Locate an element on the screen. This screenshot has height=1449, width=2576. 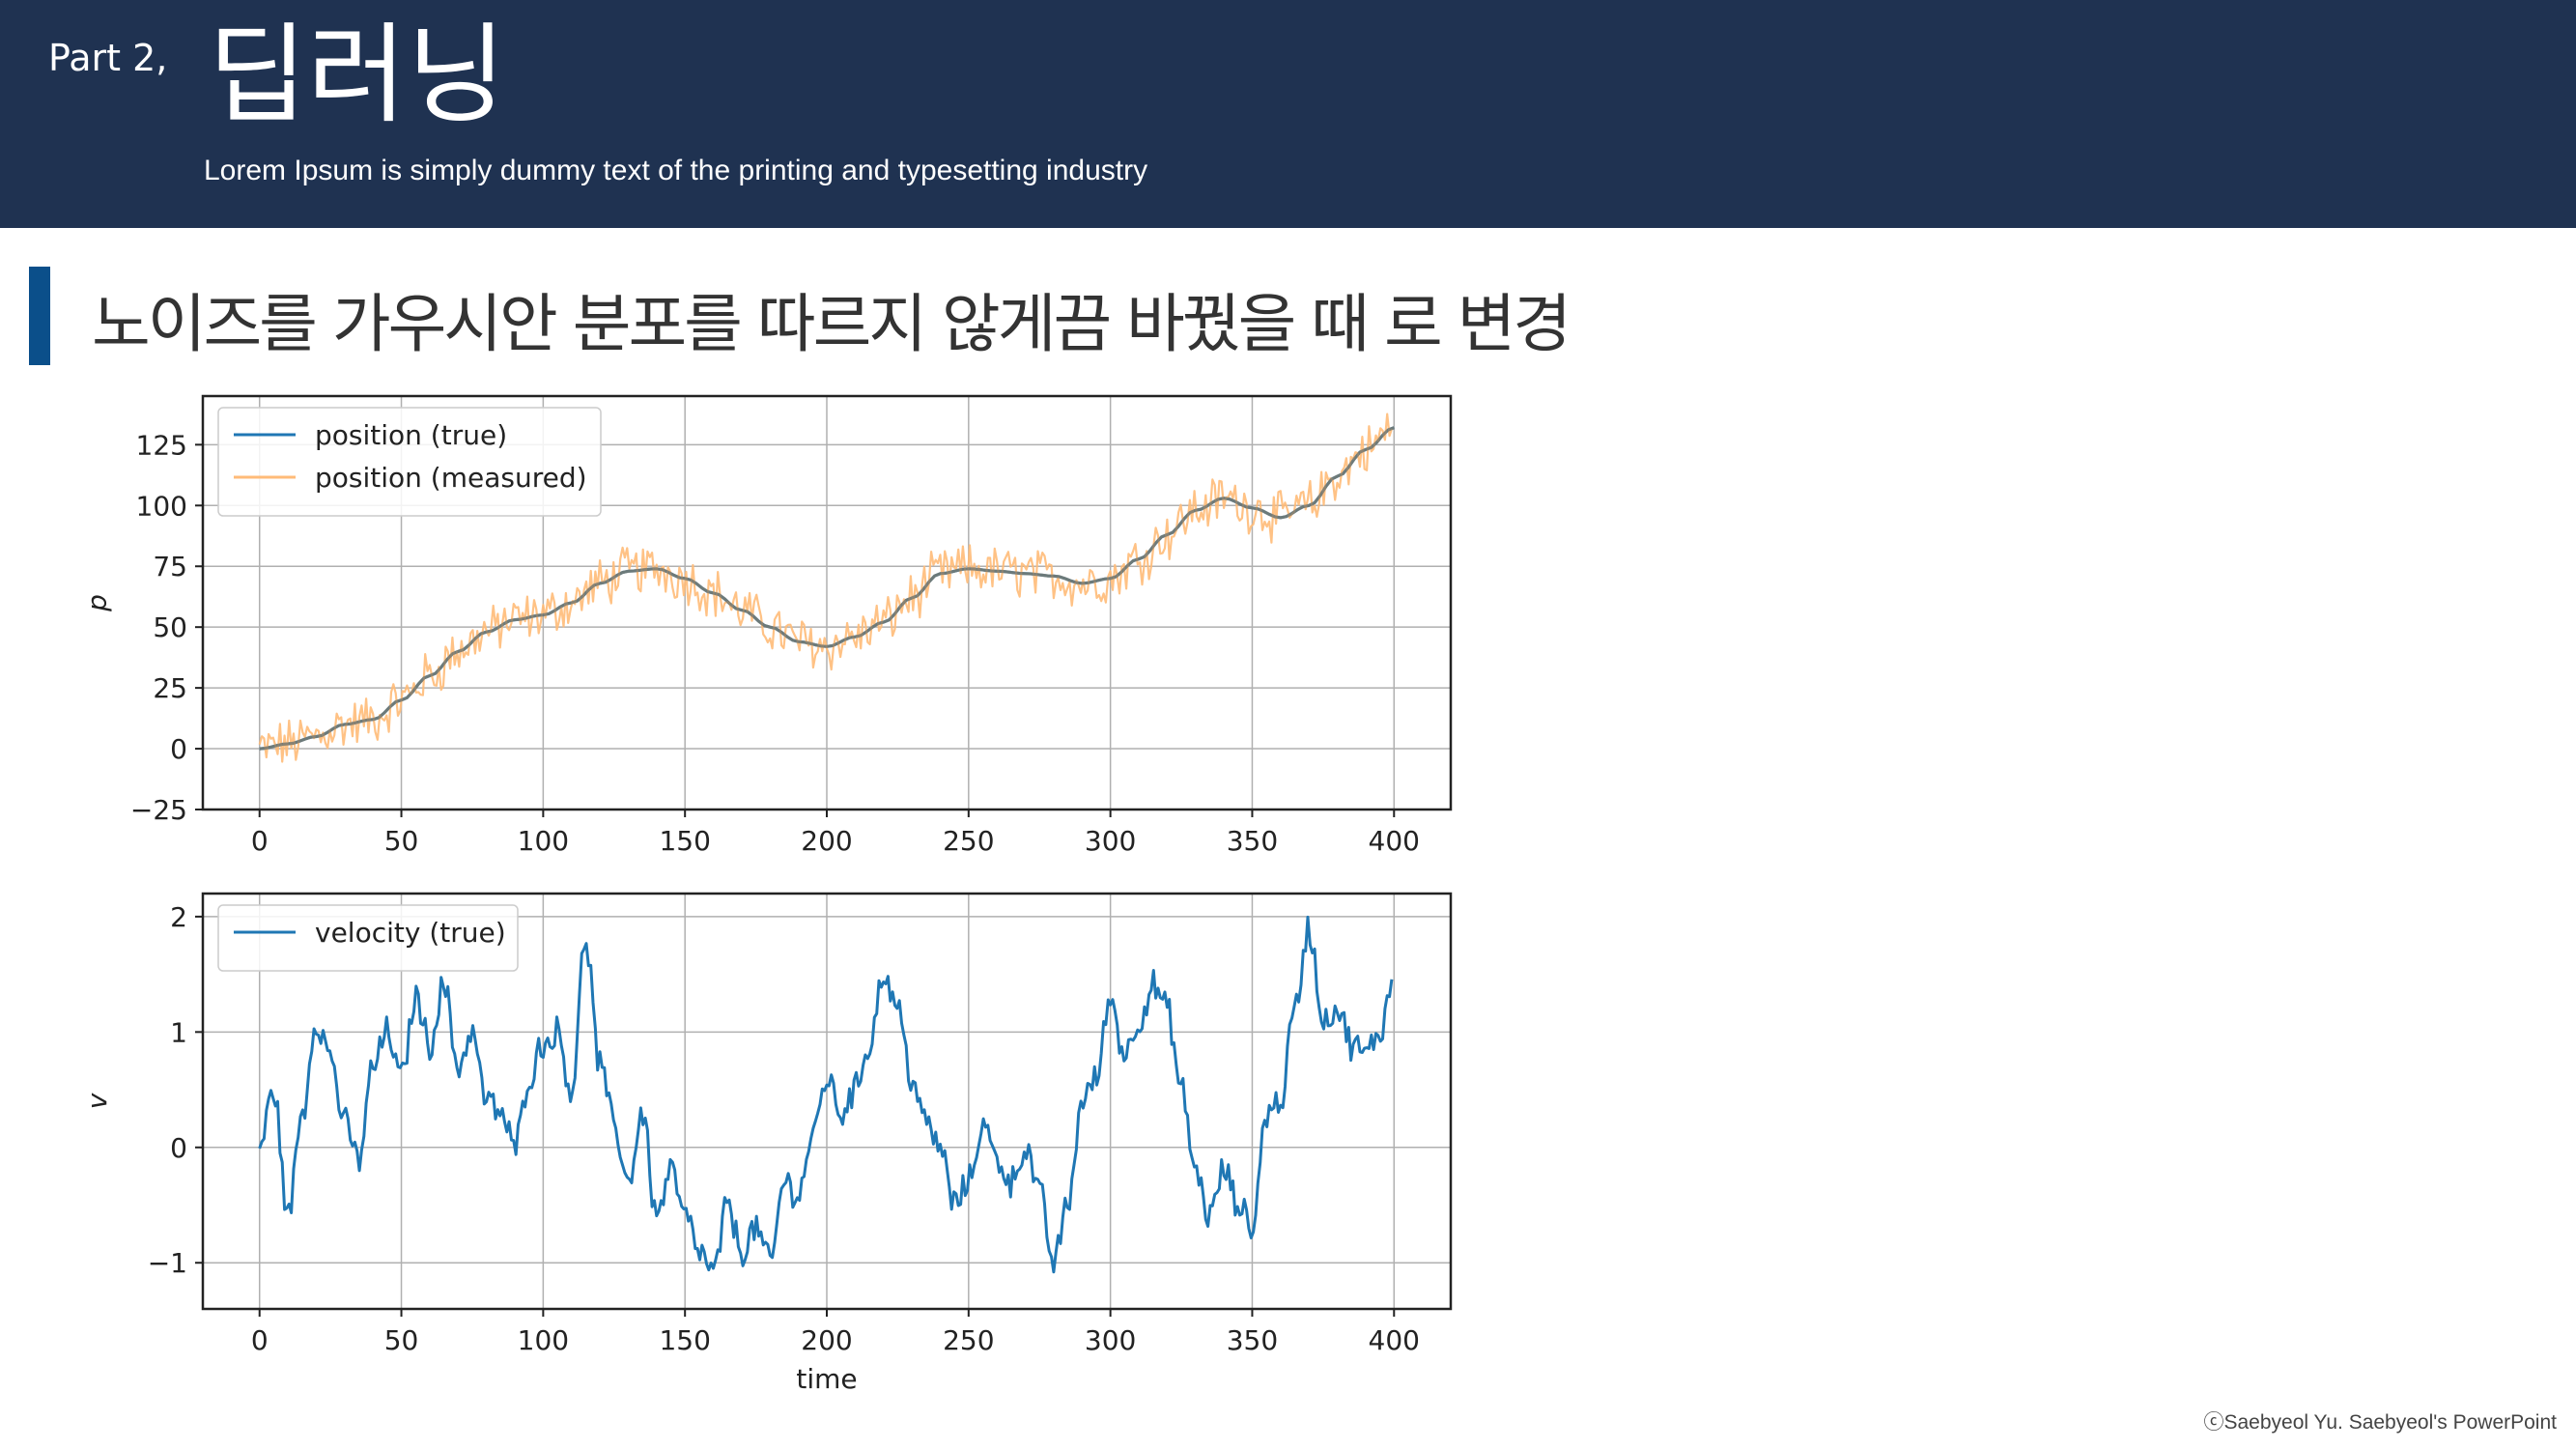
legend: position (true) position (measured) is located at coordinates (409, 462).